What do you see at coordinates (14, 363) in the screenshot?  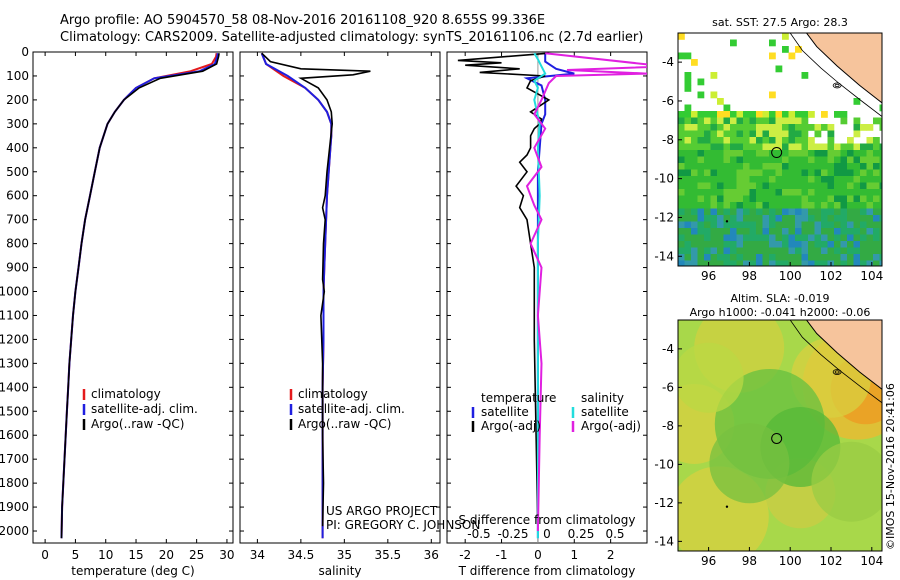 I see `y-tick-label: 1300` at bounding box center [14, 363].